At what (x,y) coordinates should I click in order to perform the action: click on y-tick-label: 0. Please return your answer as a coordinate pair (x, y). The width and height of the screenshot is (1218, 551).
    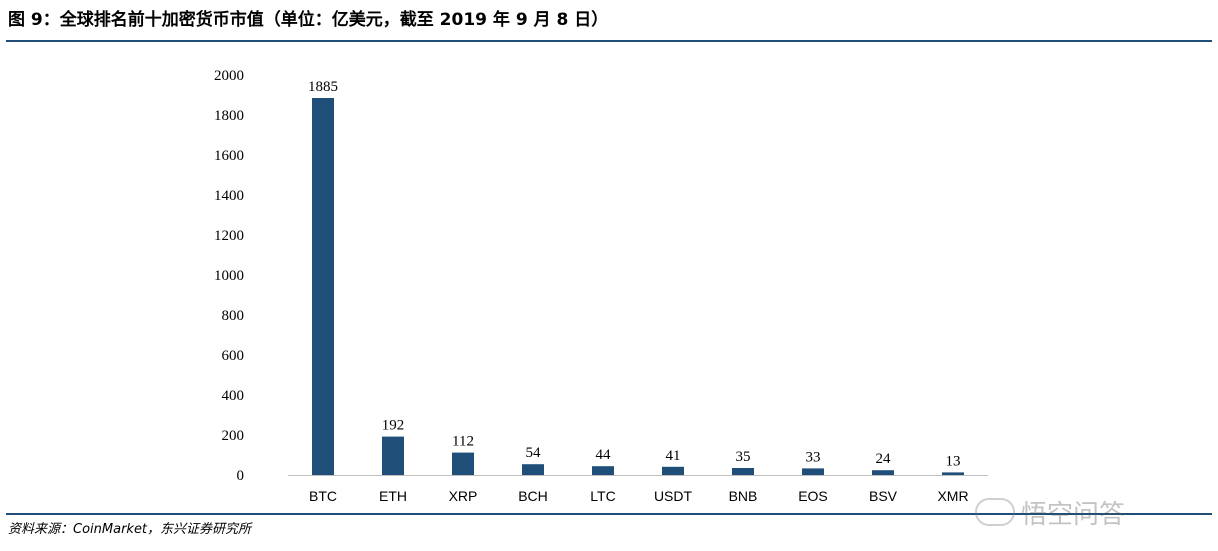
    Looking at the image, I should click on (241, 476).